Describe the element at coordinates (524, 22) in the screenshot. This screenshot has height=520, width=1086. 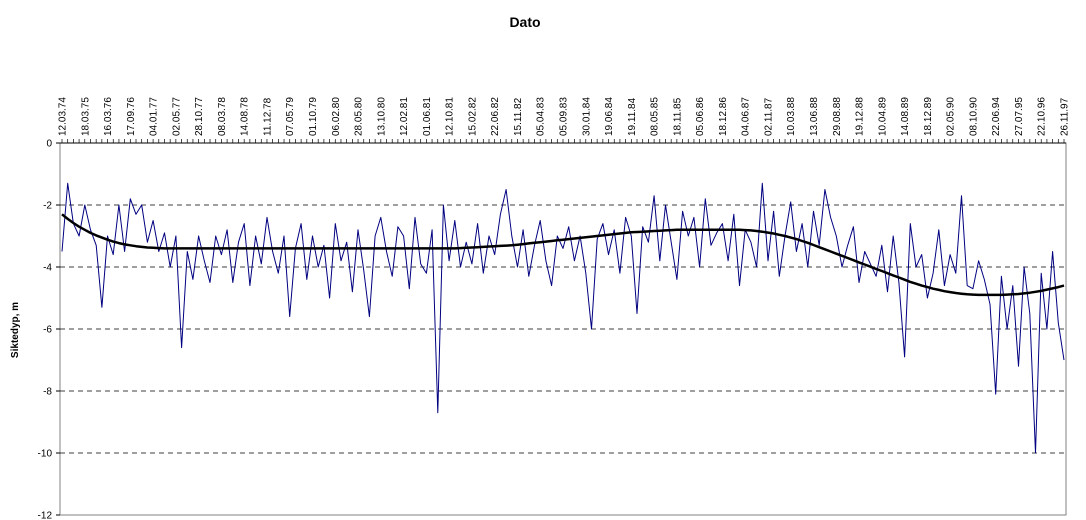
I see `chart-title: Dato` at that location.